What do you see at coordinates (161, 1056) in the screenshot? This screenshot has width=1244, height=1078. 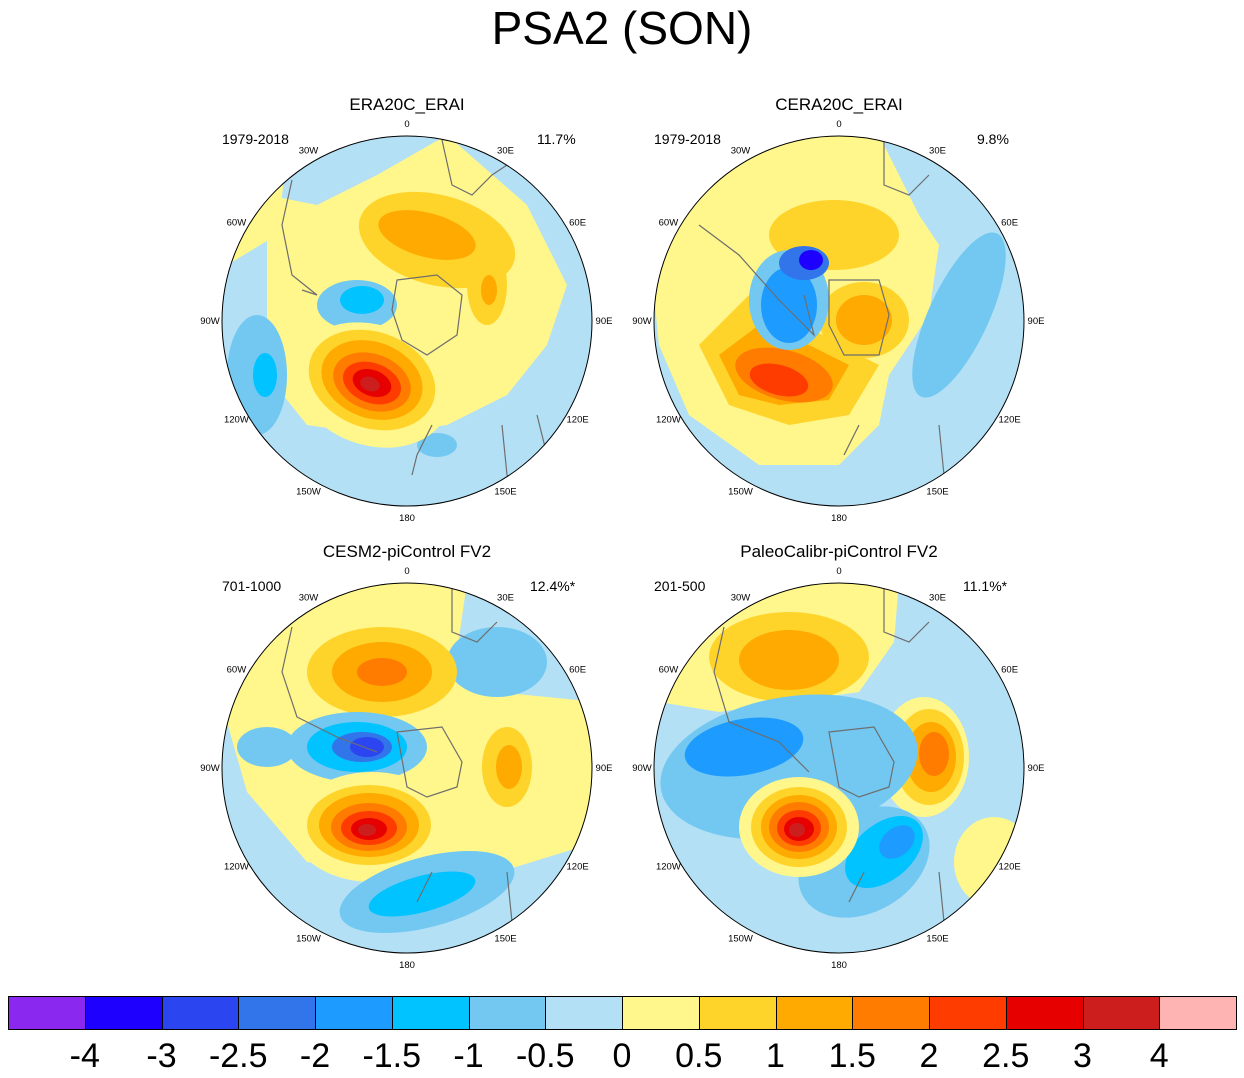 I see `colorbar-tick-label: -3` at bounding box center [161, 1056].